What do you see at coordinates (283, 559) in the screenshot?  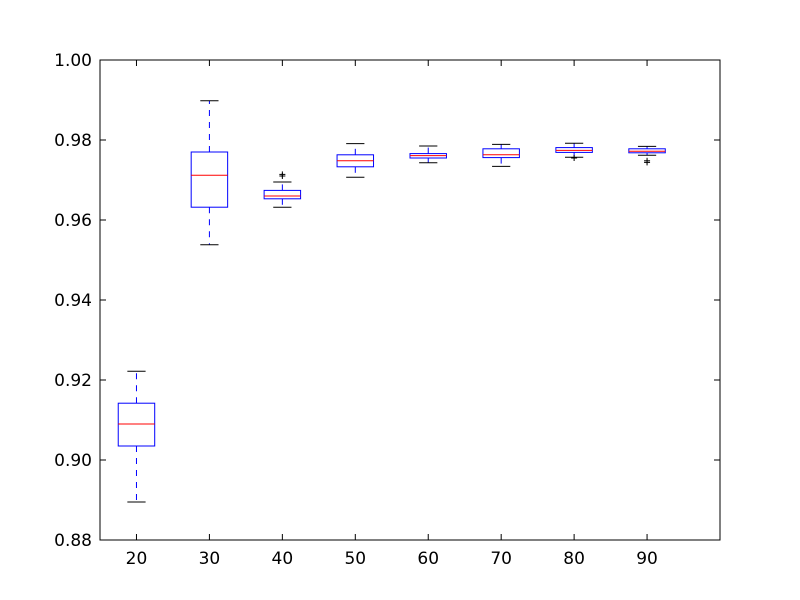 I see `x-tick-label: 40` at bounding box center [283, 559].